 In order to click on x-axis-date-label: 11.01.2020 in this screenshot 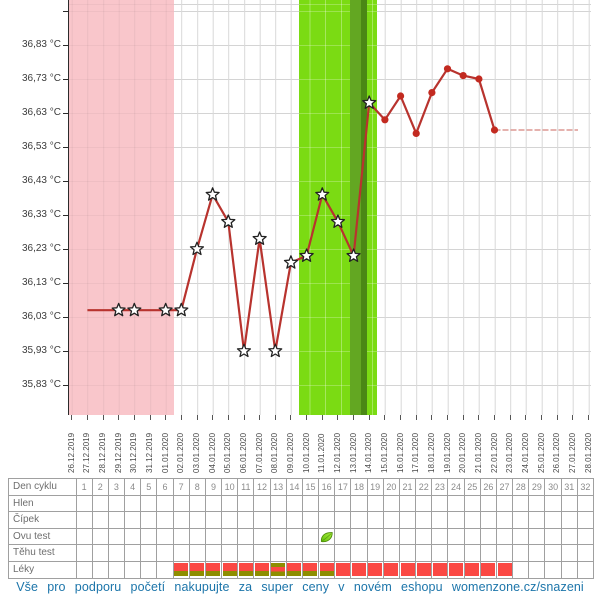, I will do `click(322, 453)`.